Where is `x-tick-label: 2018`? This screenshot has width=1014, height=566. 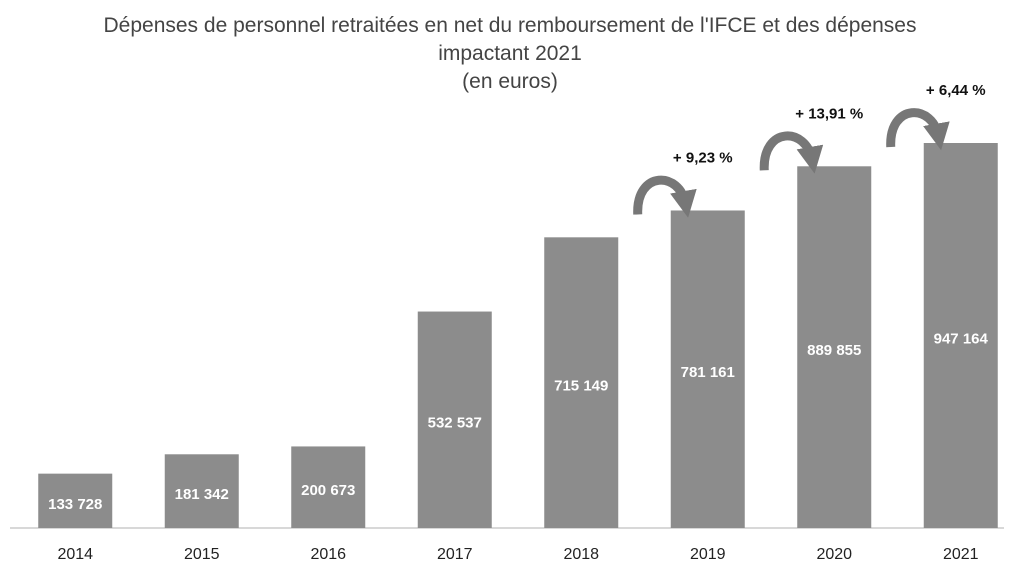
x-tick-label: 2018 is located at coordinates (581, 554).